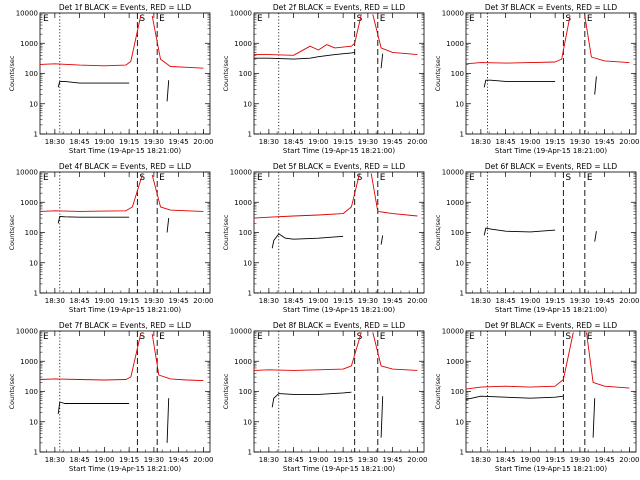 The image size is (640, 480). Describe the element at coordinates (125, 7) in the screenshot. I see `panel-title: Det 1f BLACK = Events, RED = LLD` at that location.